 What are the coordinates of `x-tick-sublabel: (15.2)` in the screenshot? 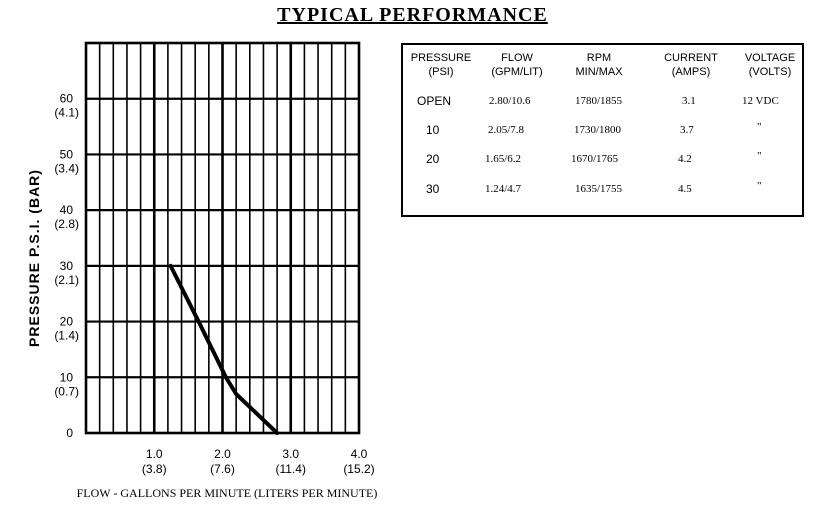 It's located at (358, 469).